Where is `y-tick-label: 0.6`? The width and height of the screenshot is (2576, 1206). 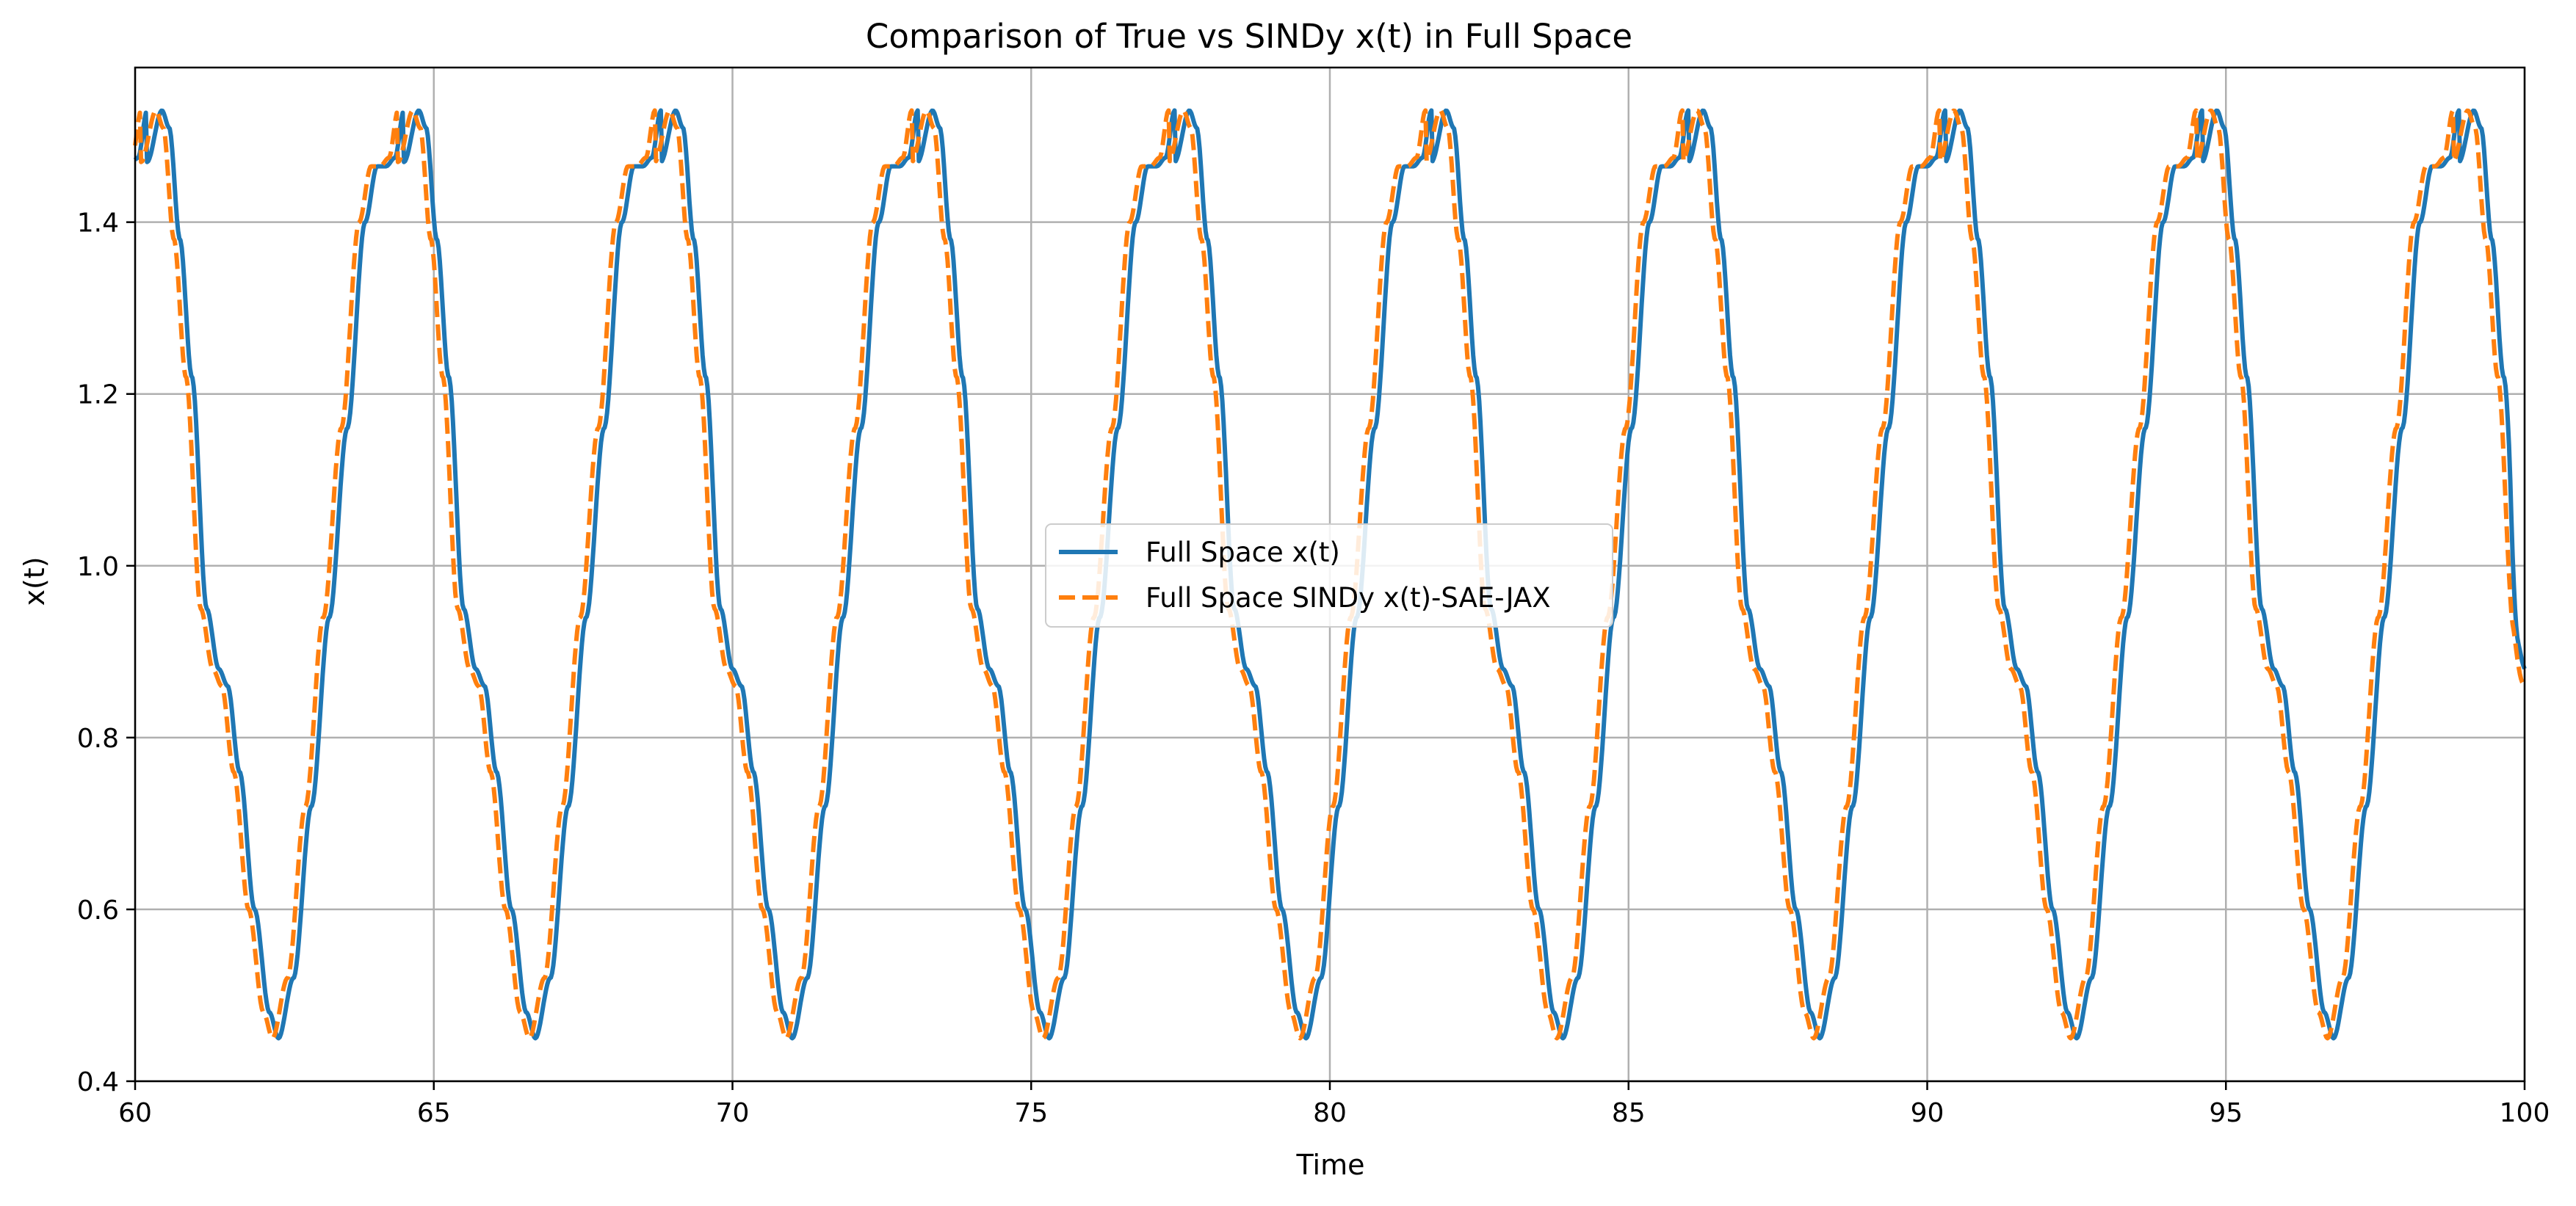 y-tick-label: 0.6 is located at coordinates (98, 911).